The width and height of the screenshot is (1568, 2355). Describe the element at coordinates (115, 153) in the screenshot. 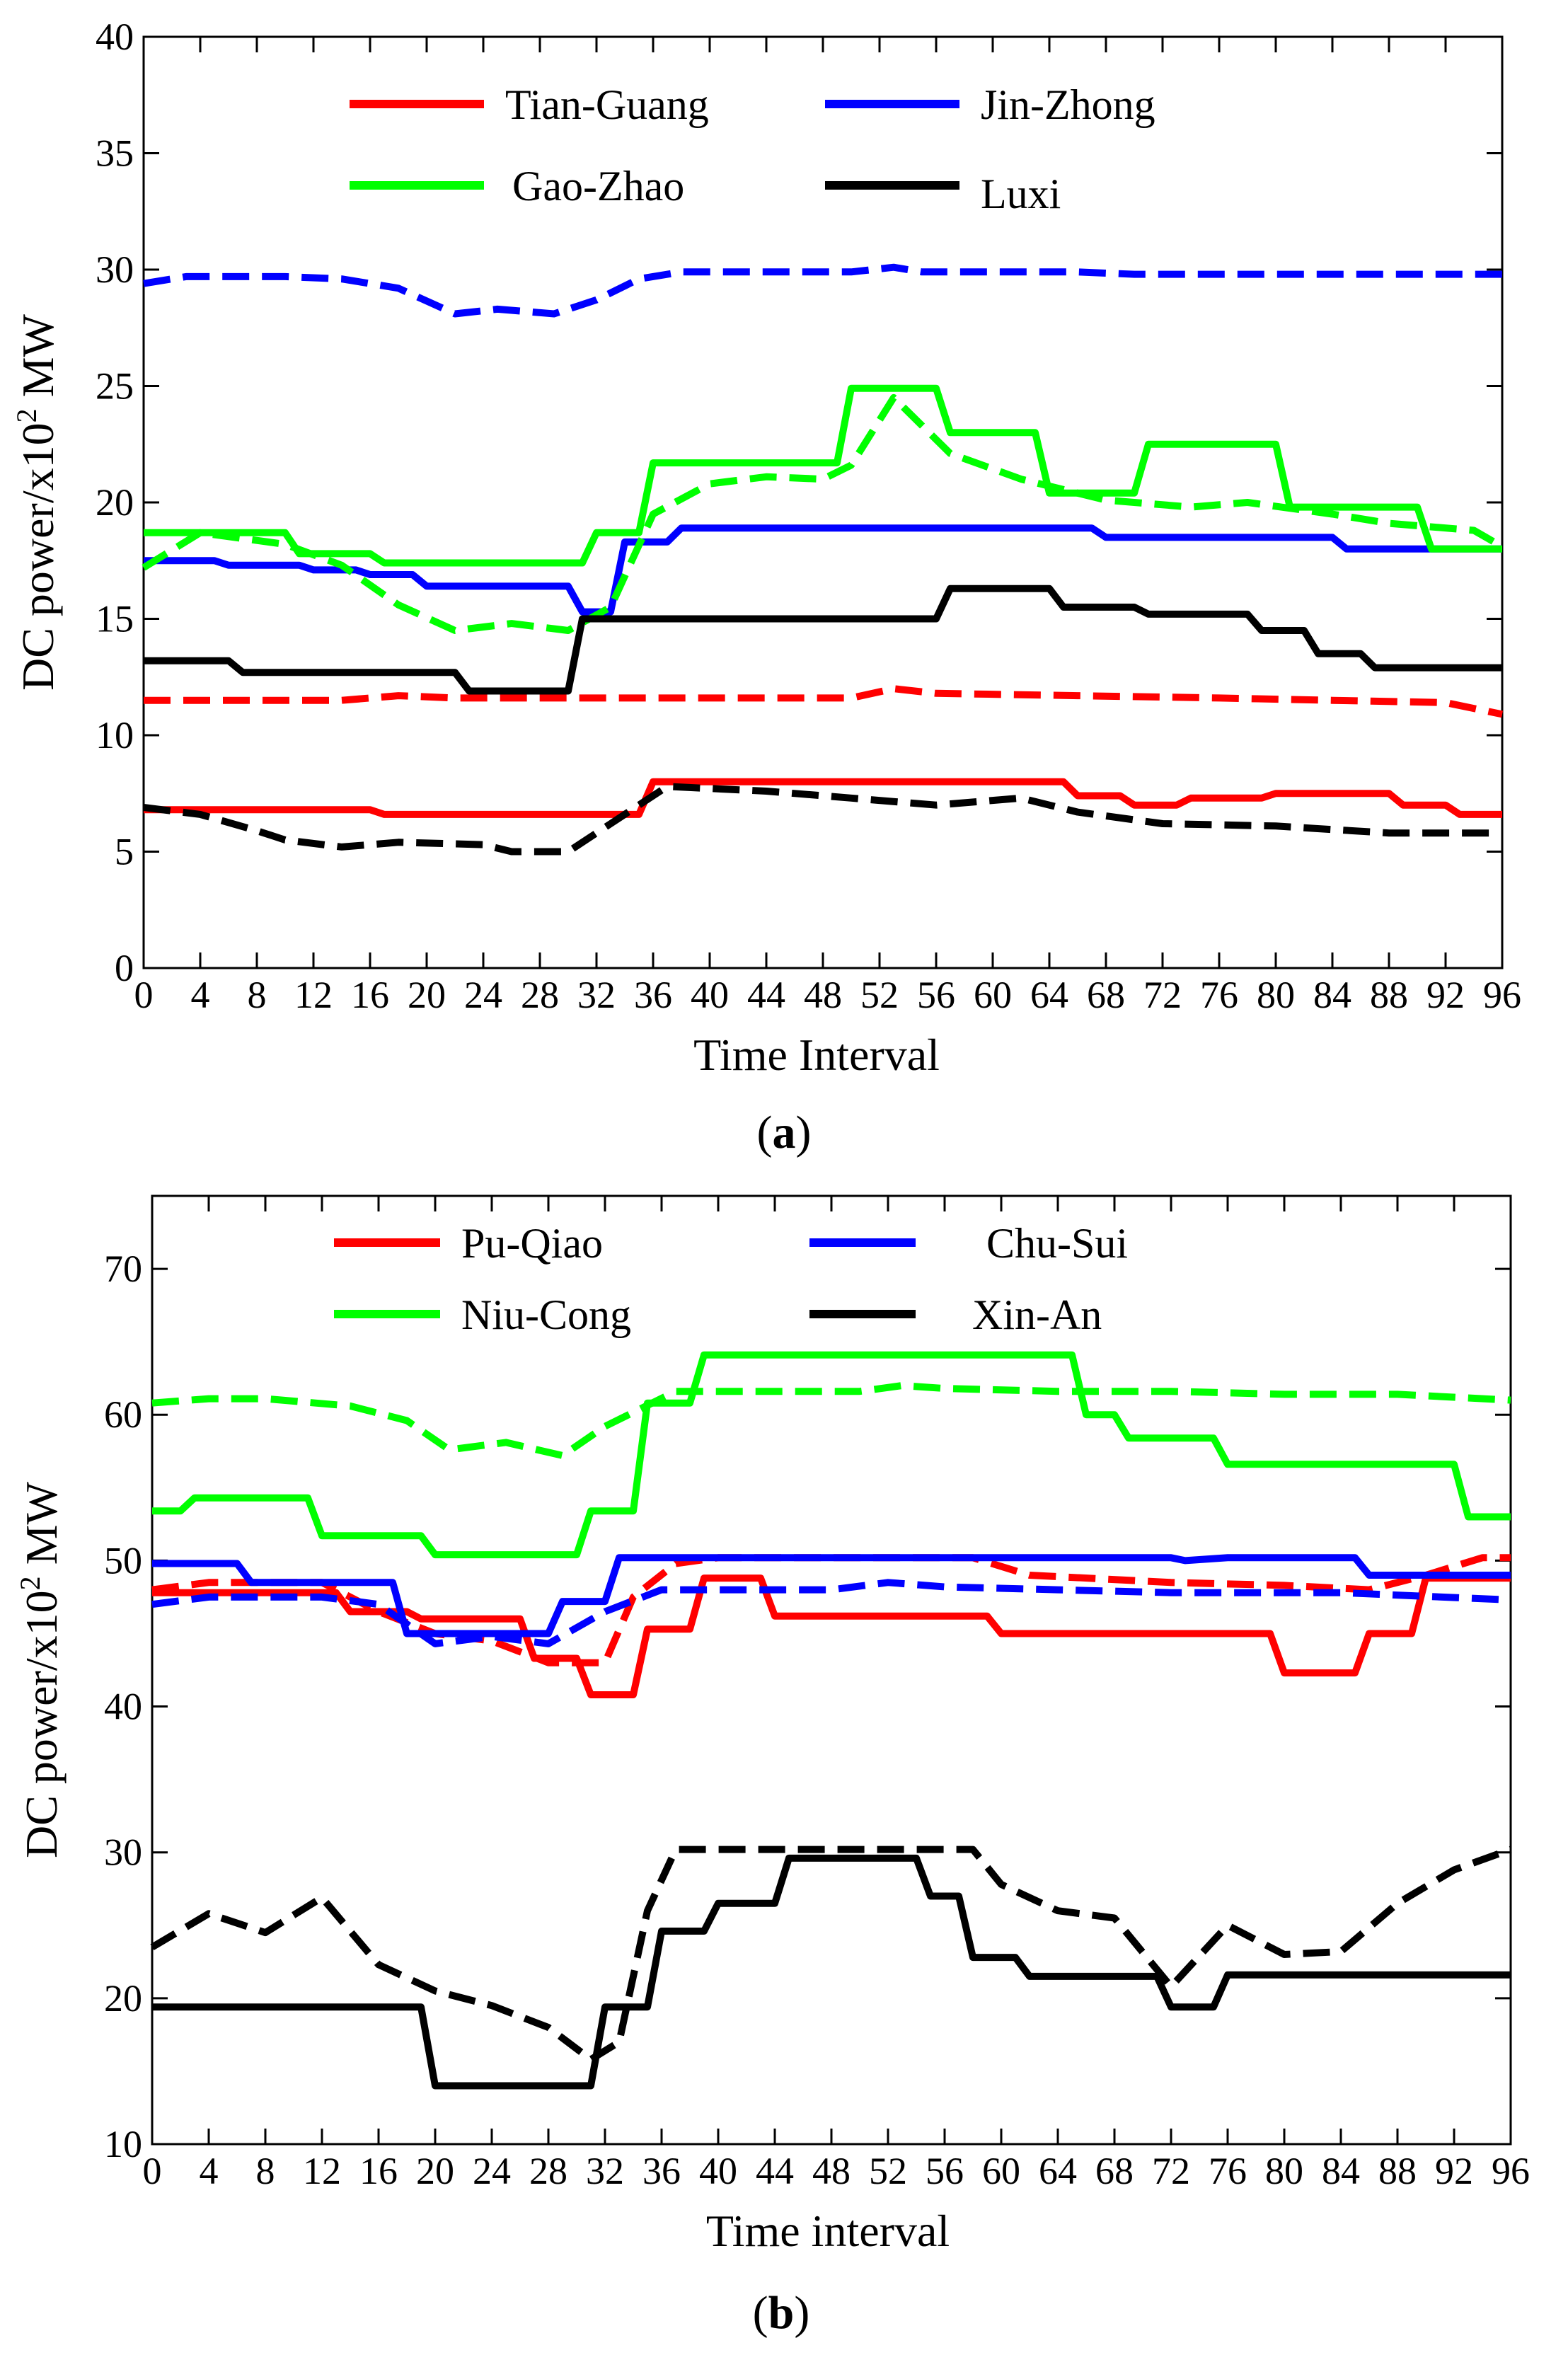

I see `y-tick-label: 35` at that location.